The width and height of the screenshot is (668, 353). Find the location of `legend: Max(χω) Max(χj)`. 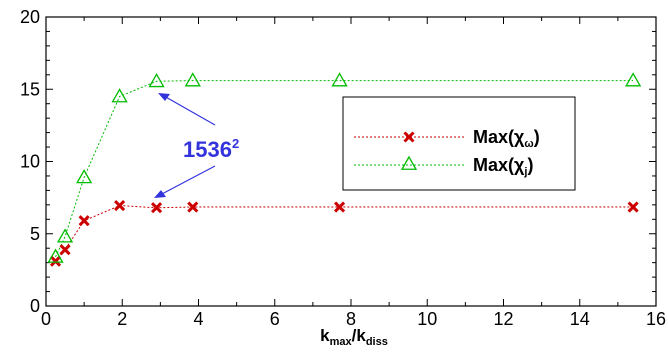

legend: Max(χω) Max(χj) is located at coordinates (459, 143).